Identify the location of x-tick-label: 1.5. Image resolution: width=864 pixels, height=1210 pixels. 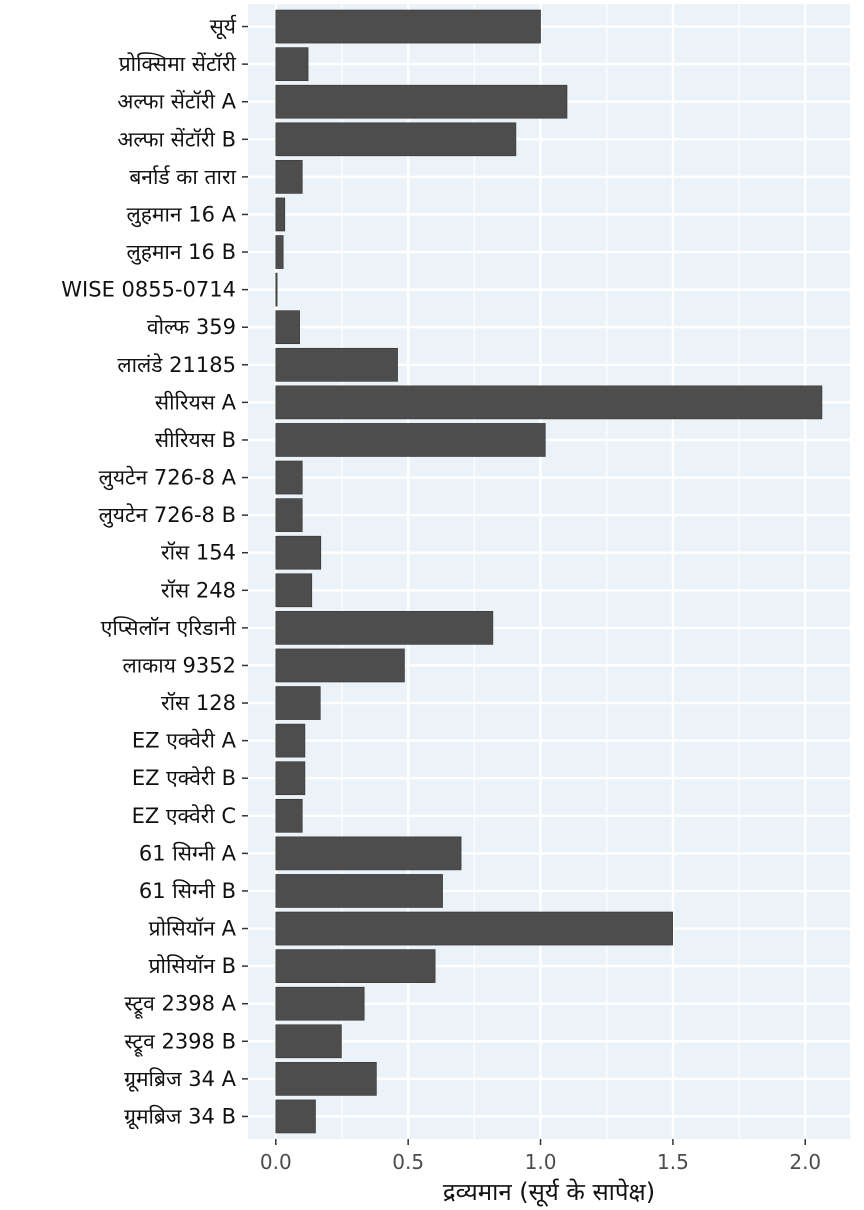
(673, 1162).